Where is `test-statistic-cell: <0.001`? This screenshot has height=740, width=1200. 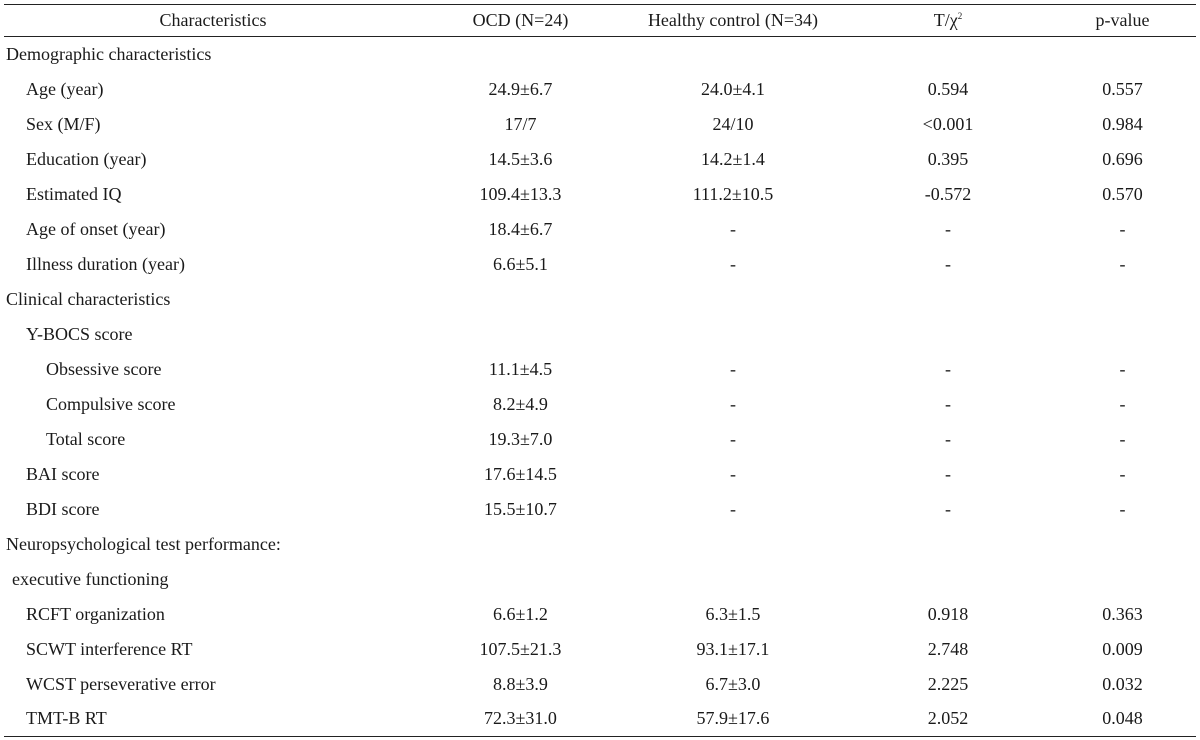 test-statistic-cell: <0.001 is located at coordinates (948, 123).